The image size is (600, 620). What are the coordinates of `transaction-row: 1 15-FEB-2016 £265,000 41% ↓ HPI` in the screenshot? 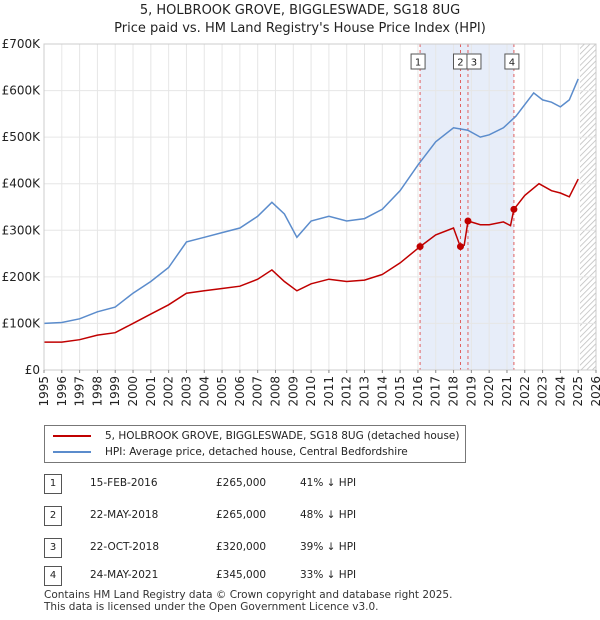 It's located at (224, 484).